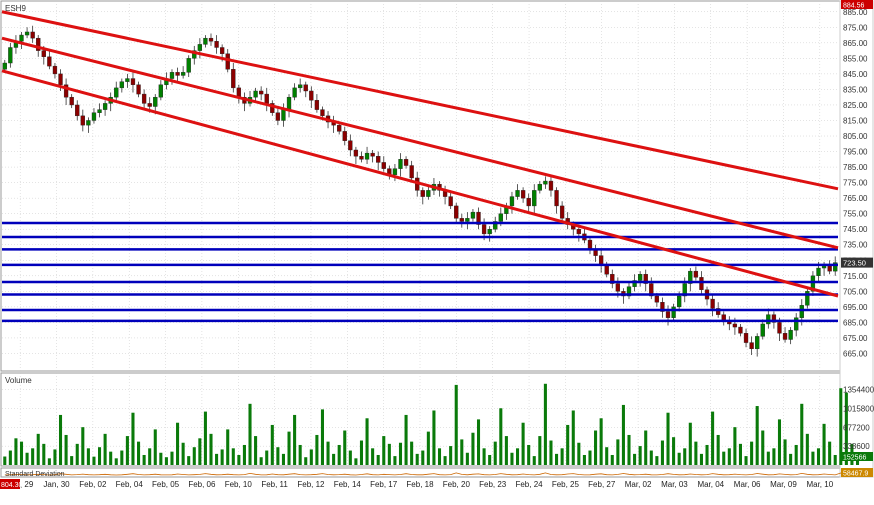 Image resolution: width=874 pixels, height=505 pixels. Describe the element at coordinates (855, 43) in the screenshot. I see `price-tick-label: 865.00` at that location.